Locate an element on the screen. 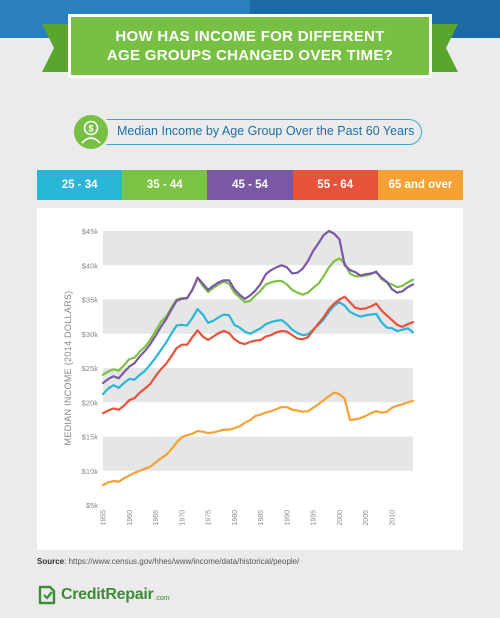 This screenshot has height=618, width=500. y-tick-label: $45k is located at coordinates (90, 231).